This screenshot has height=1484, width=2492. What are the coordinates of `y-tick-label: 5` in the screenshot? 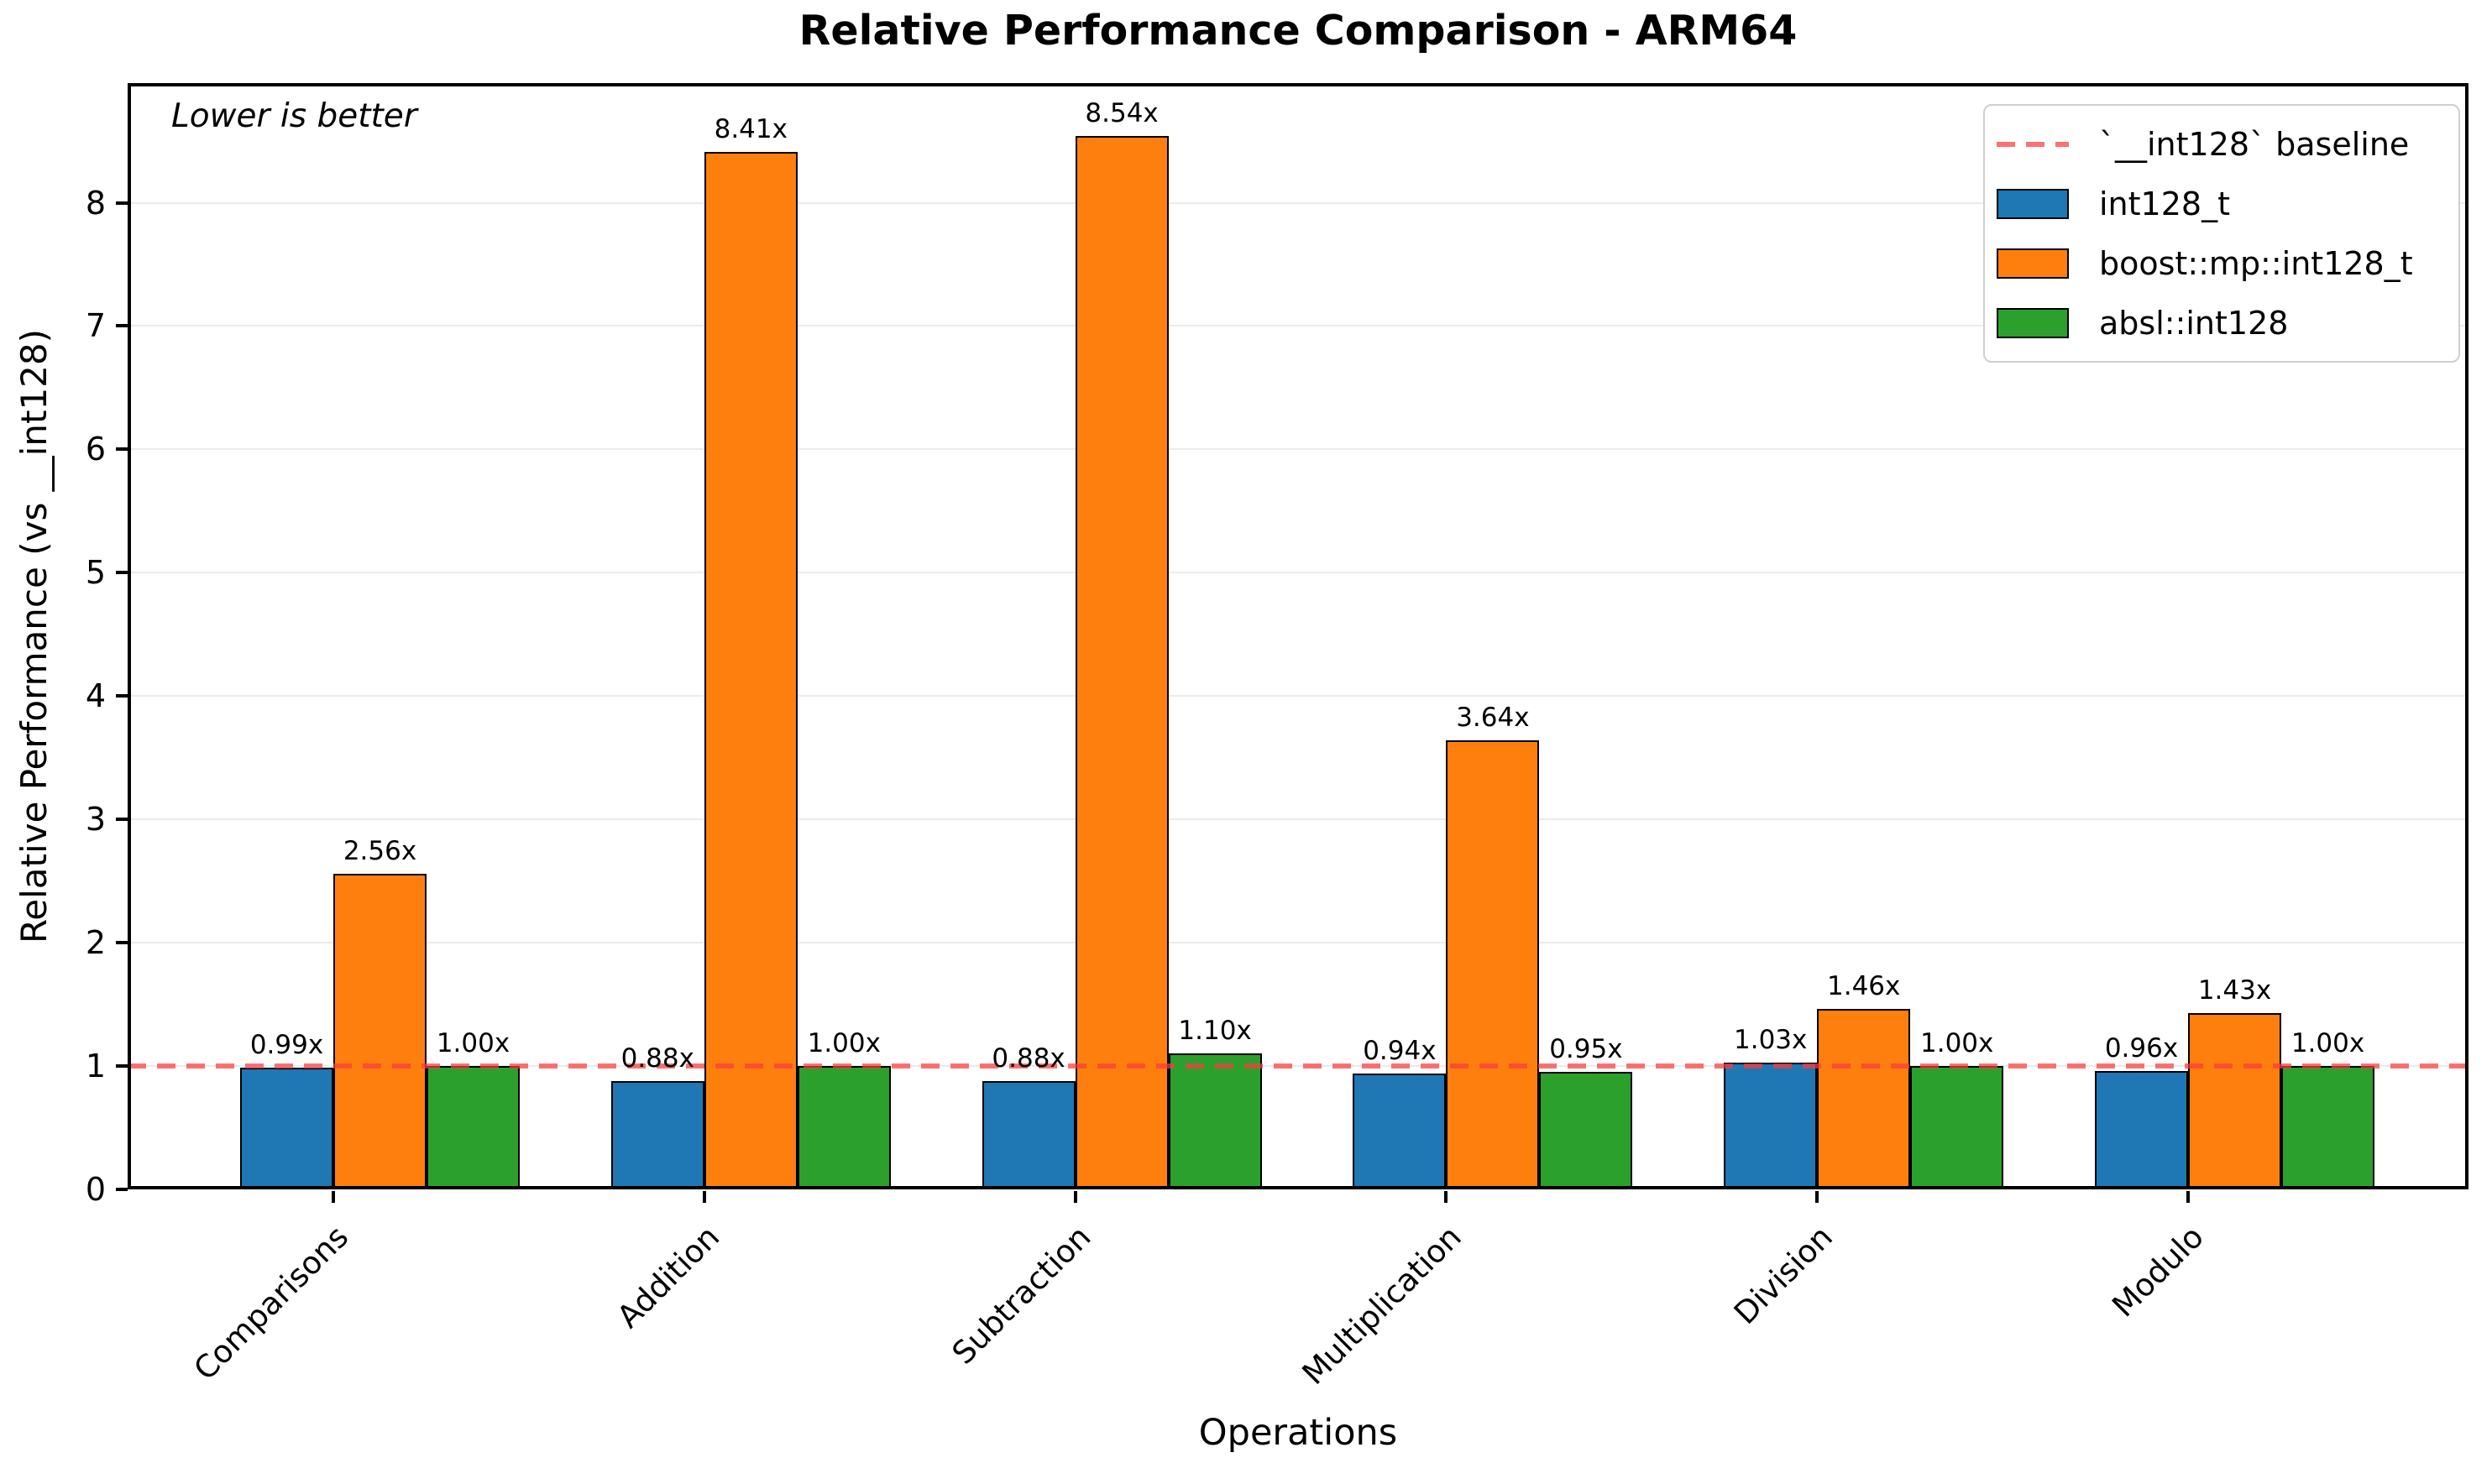 It's located at (95, 573).